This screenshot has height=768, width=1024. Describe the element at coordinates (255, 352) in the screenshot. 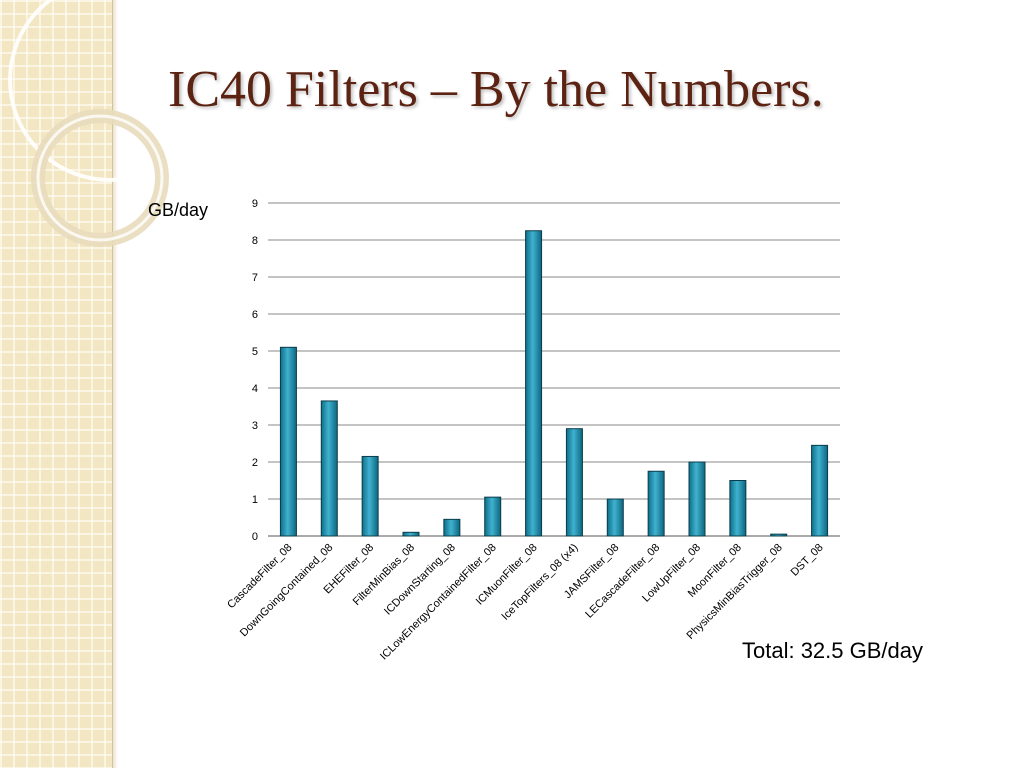

I see `y-tick-label: 5` at that location.